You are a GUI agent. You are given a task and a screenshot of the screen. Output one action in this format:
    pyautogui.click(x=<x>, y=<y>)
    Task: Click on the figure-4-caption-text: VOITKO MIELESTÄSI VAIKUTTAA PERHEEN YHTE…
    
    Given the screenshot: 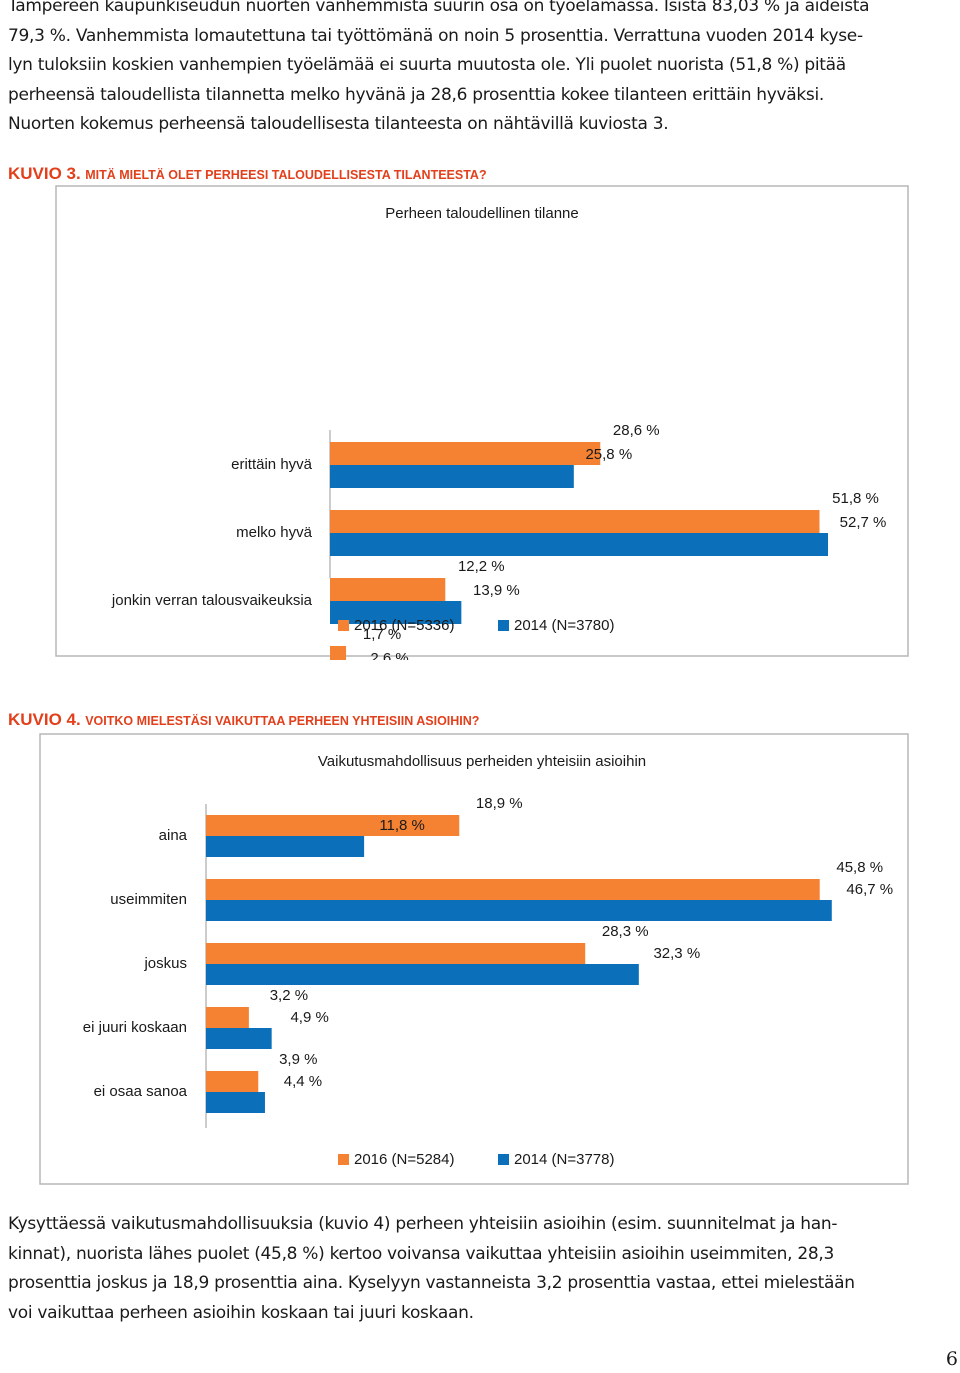 What is the action you would take?
    pyautogui.click(x=282, y=721)
    